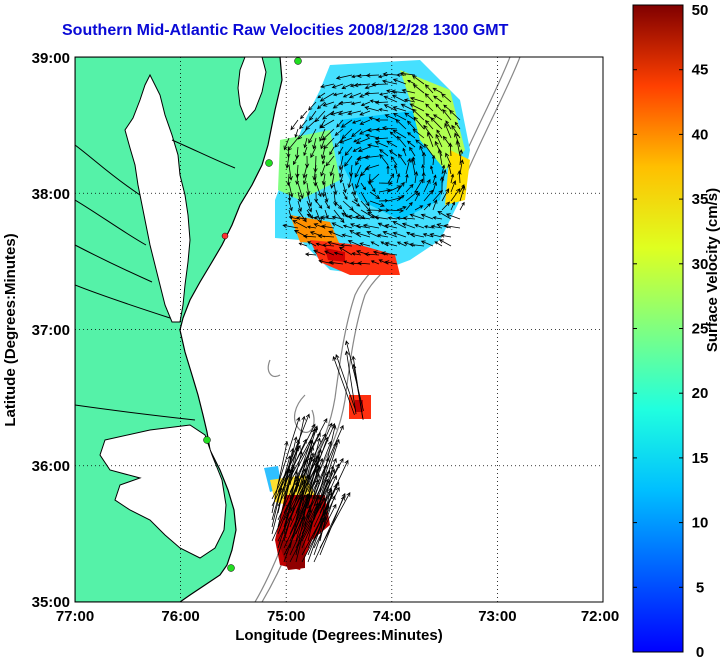  Describe the element at coordinates (51, 466) in the screenshot. I see `y-tick-label: 36:00` at that location.